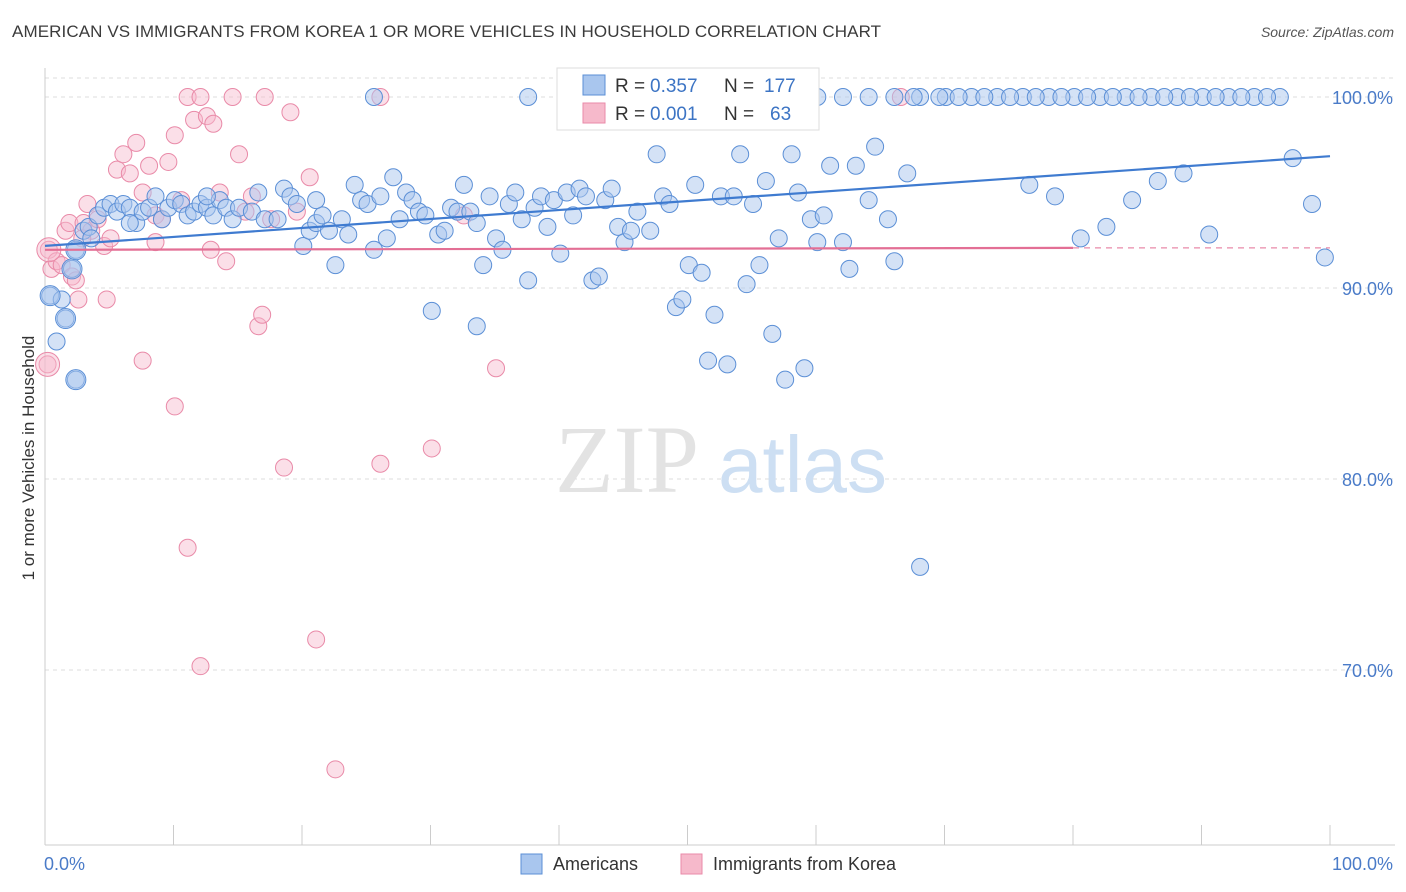 The image size is (1406, 892). I want to click on stats-legend-n-label-2: N =, so click(739, 114).